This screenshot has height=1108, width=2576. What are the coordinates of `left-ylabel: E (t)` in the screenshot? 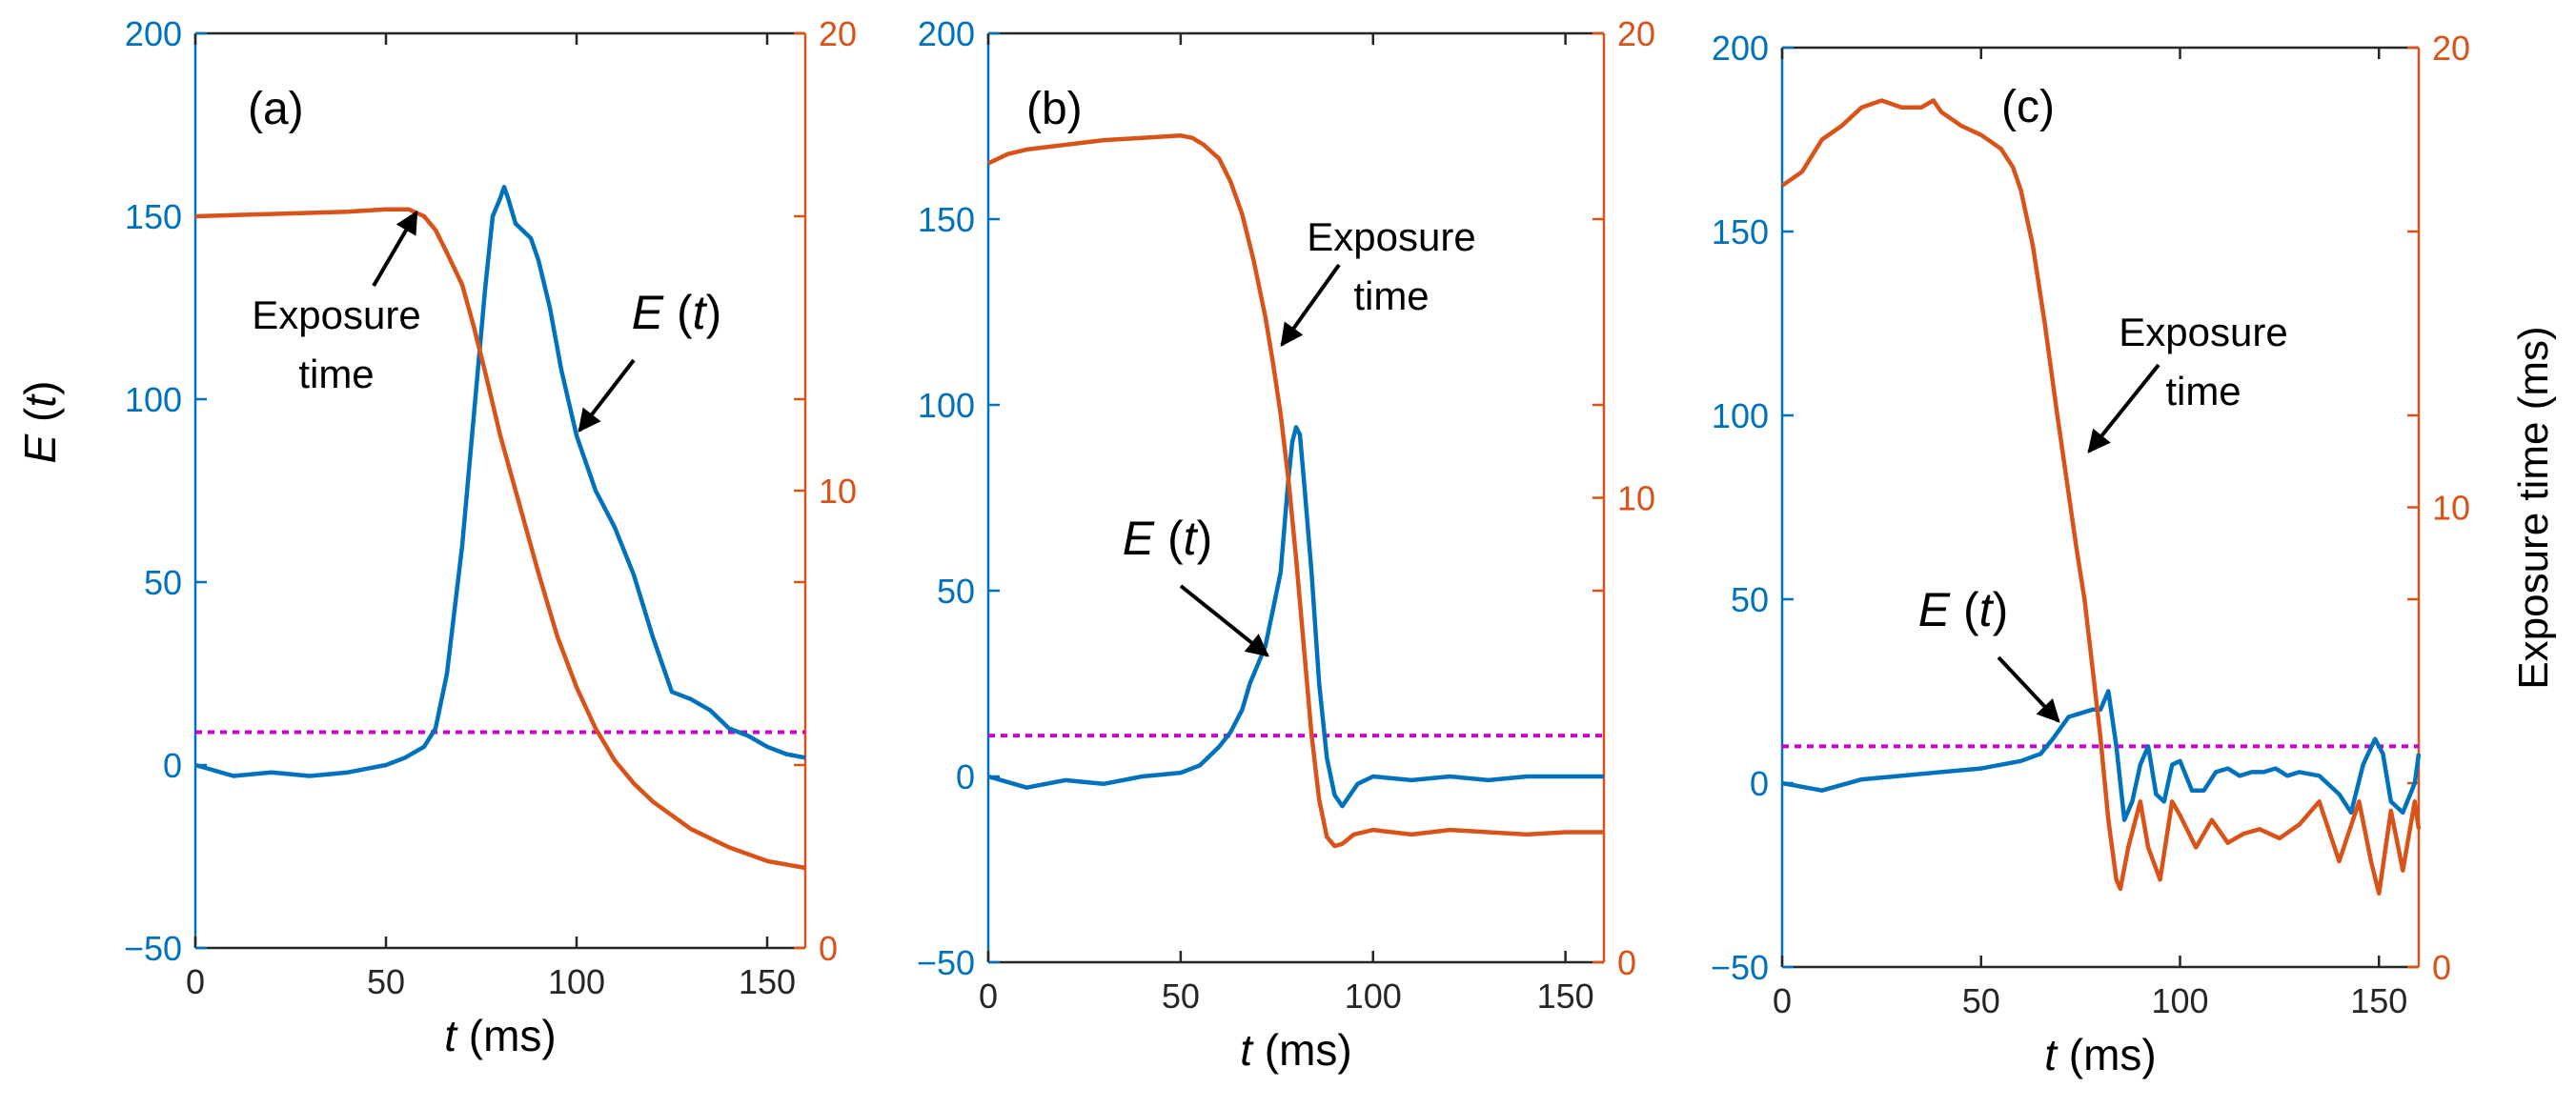 It's located at (40, 422).